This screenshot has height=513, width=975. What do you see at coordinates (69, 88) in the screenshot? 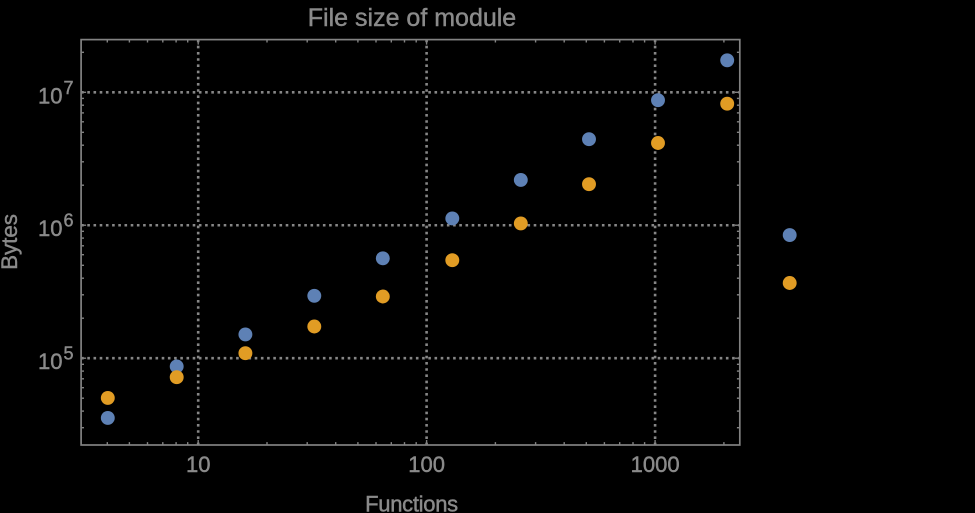
I see `svg-text: 7` at bounding box center [69, 88].